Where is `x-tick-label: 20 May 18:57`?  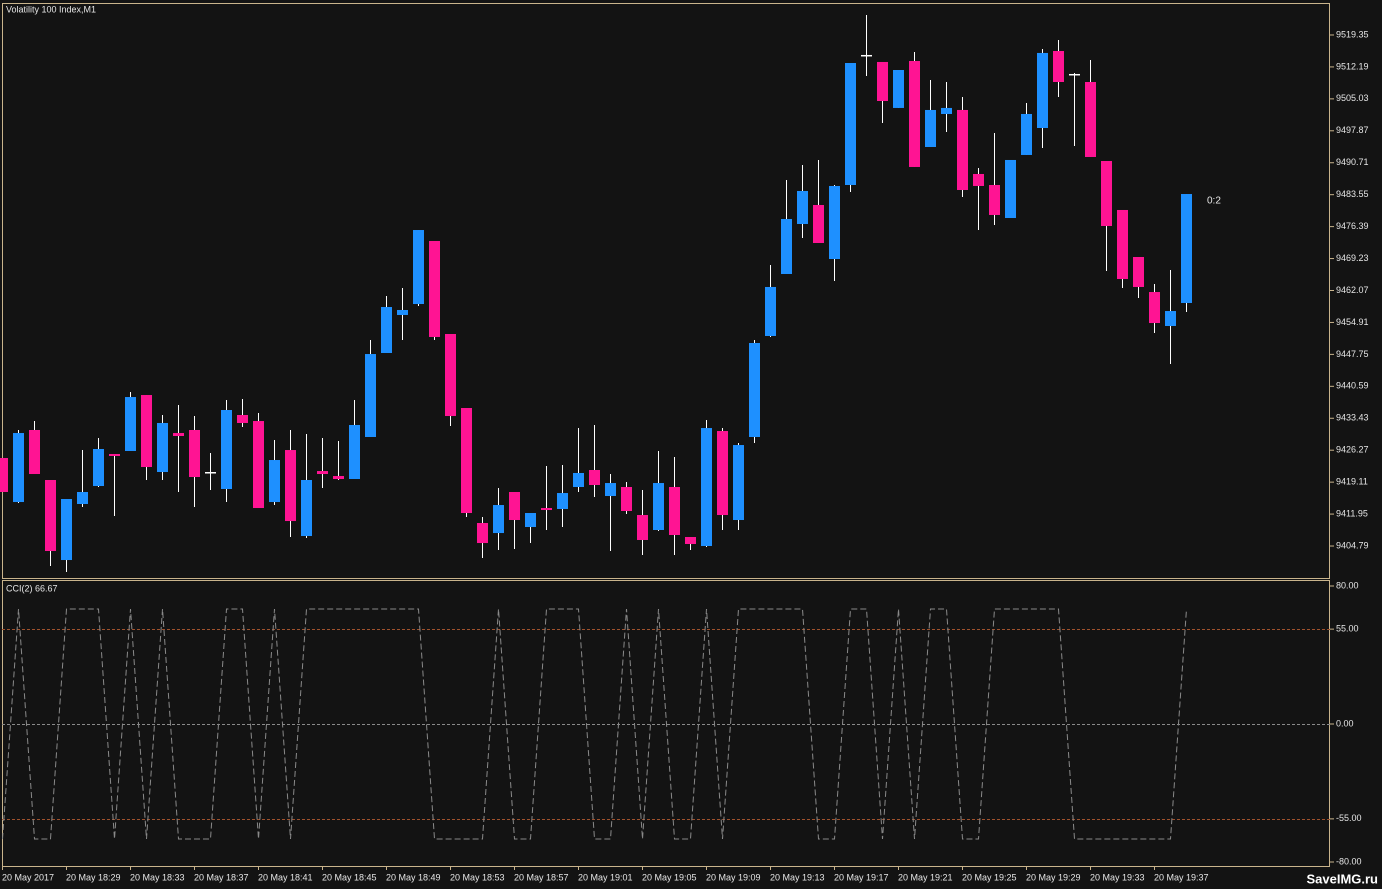
x-tick-label: 20 May 18:57 is located at coordinates (541, 877).